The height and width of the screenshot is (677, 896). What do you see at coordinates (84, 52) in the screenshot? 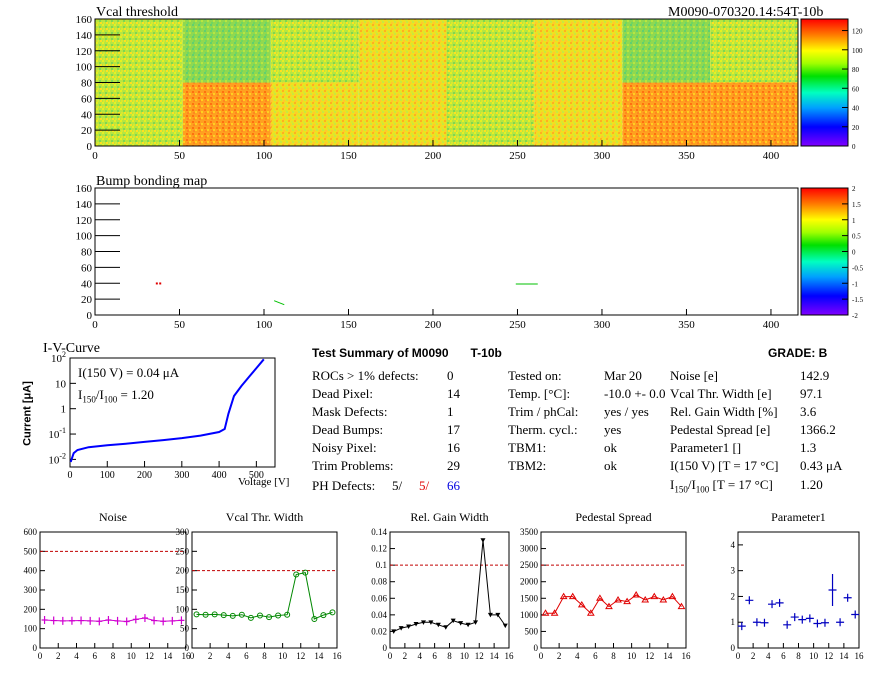
I see `map-ytick-label: 120` at bounding box center [84, 52].